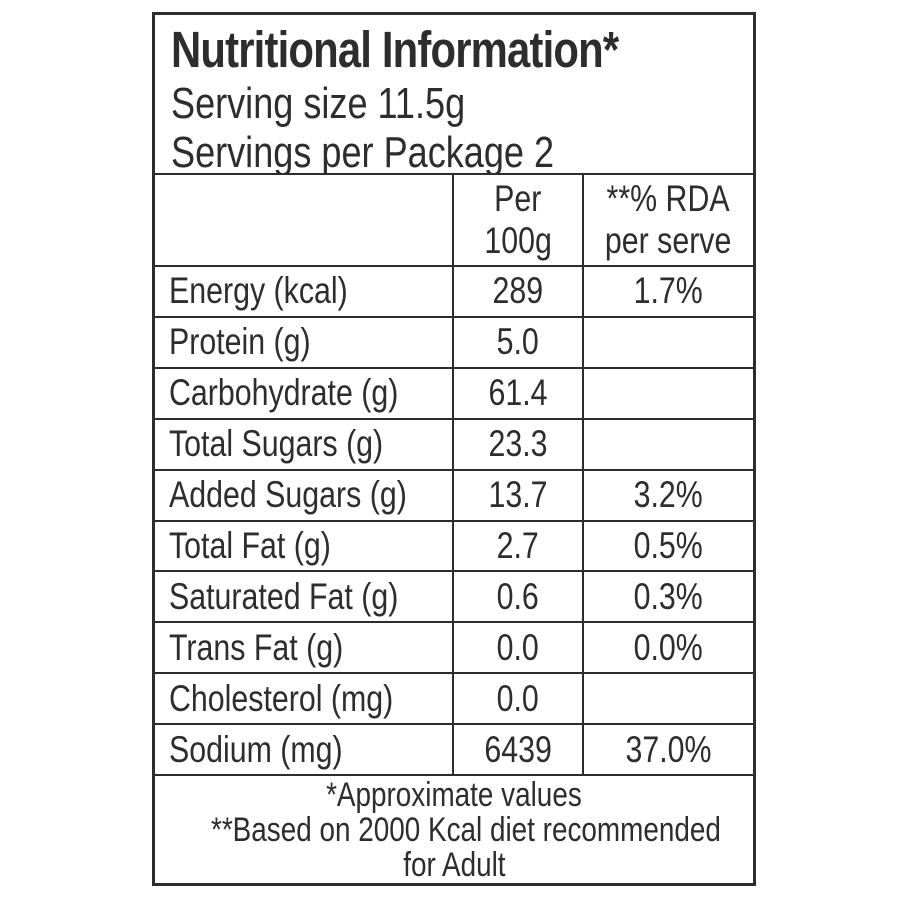 The height and width of the screenshot is (900, 900). What do you see at coordinates (516, 597) in the screenshot?
I see `per-100g-cell: 0.6` at bounding box center [516, 597].